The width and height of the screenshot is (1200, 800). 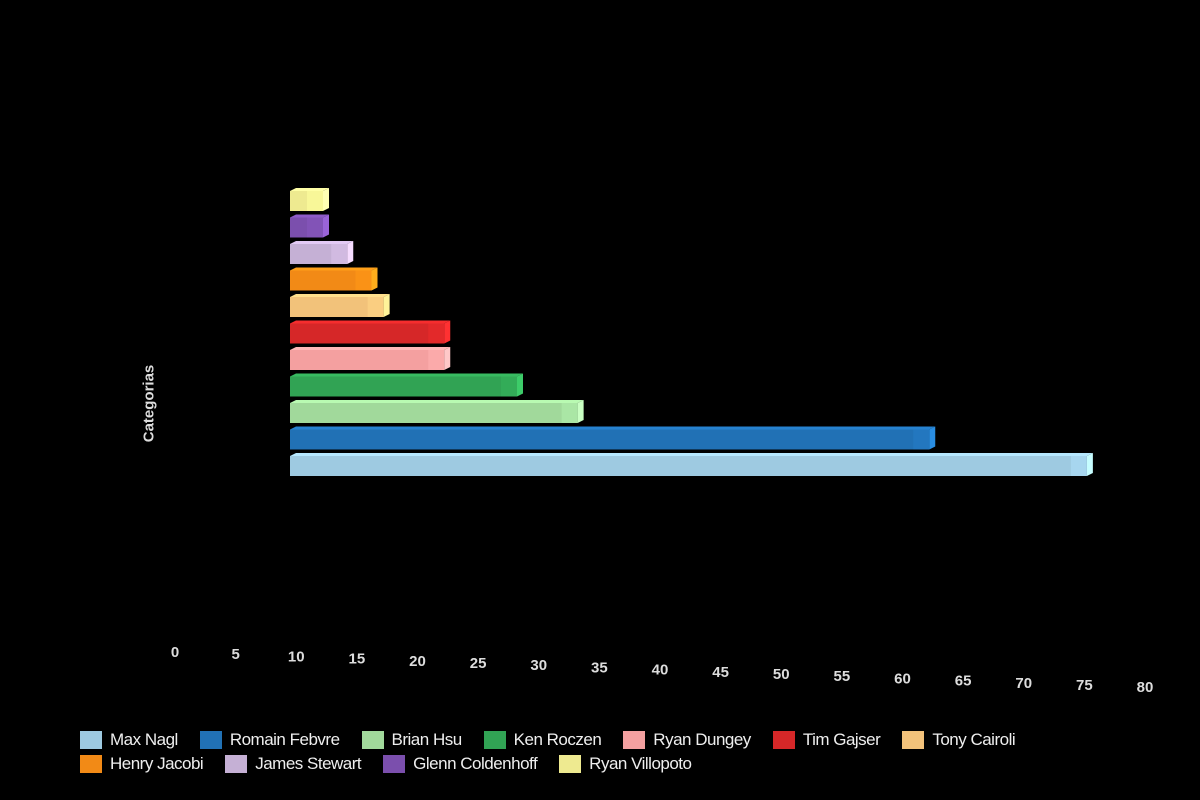 What do you see at coordinates (781, 674) in the screenshot?
I see `x-tick-label: 50` at bounding box center [781, 674].